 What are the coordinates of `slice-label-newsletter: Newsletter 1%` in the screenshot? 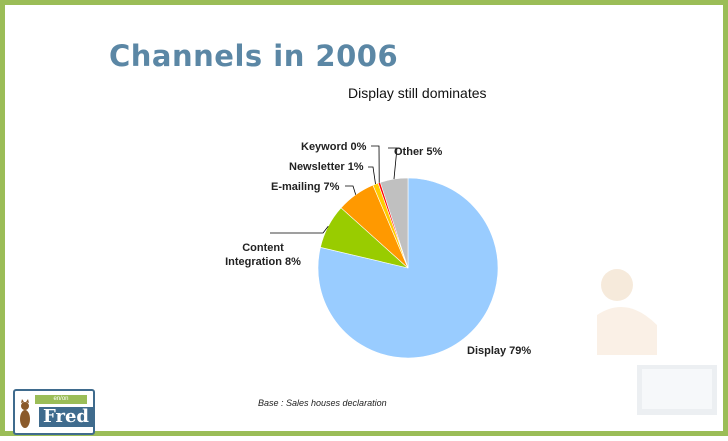 It's located at (326, 167).